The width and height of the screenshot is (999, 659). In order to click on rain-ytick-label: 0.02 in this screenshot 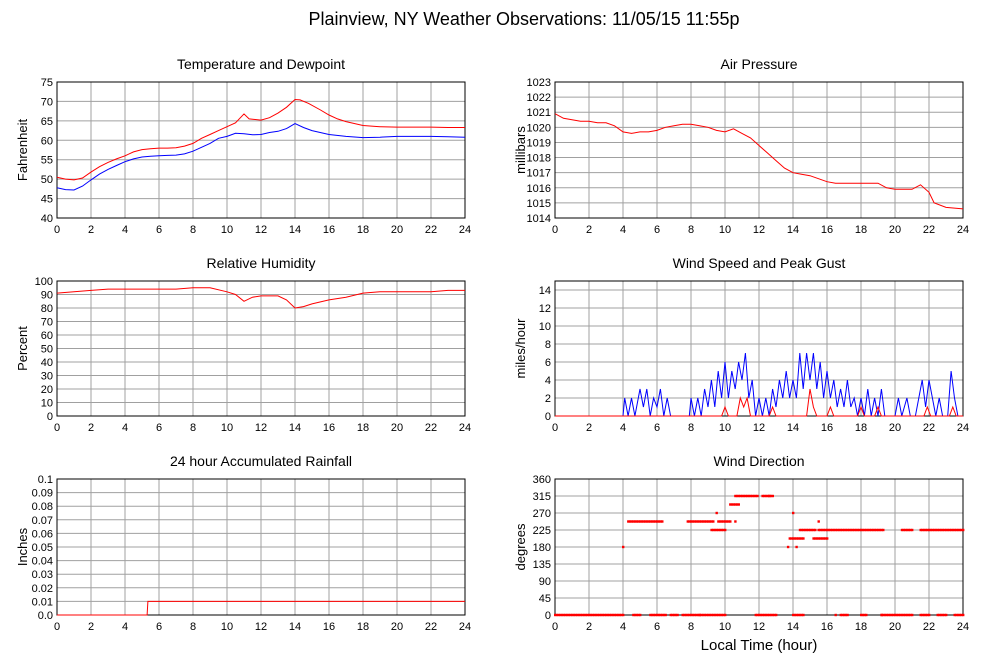, I will do `click(42, 589)`.